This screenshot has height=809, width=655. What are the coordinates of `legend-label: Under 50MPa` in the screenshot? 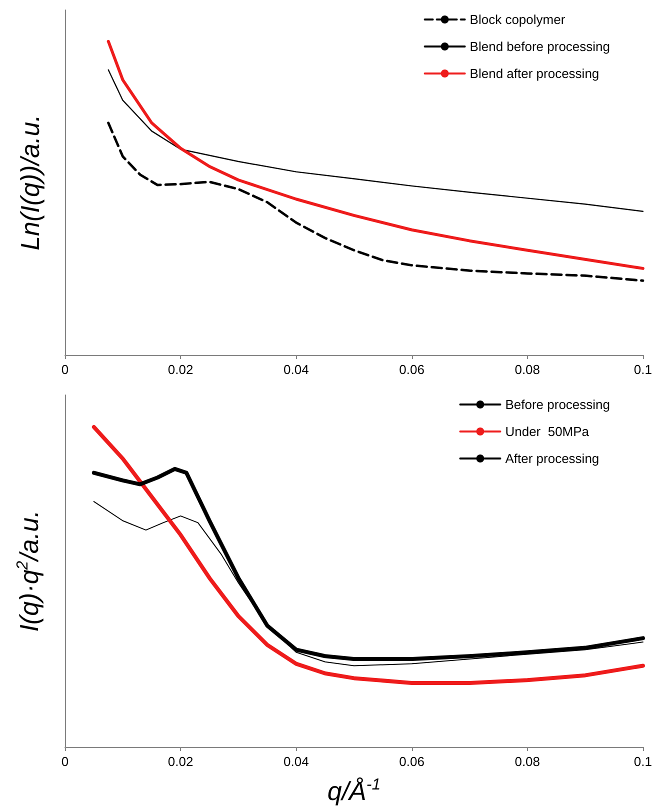 It's located at (547, 431).